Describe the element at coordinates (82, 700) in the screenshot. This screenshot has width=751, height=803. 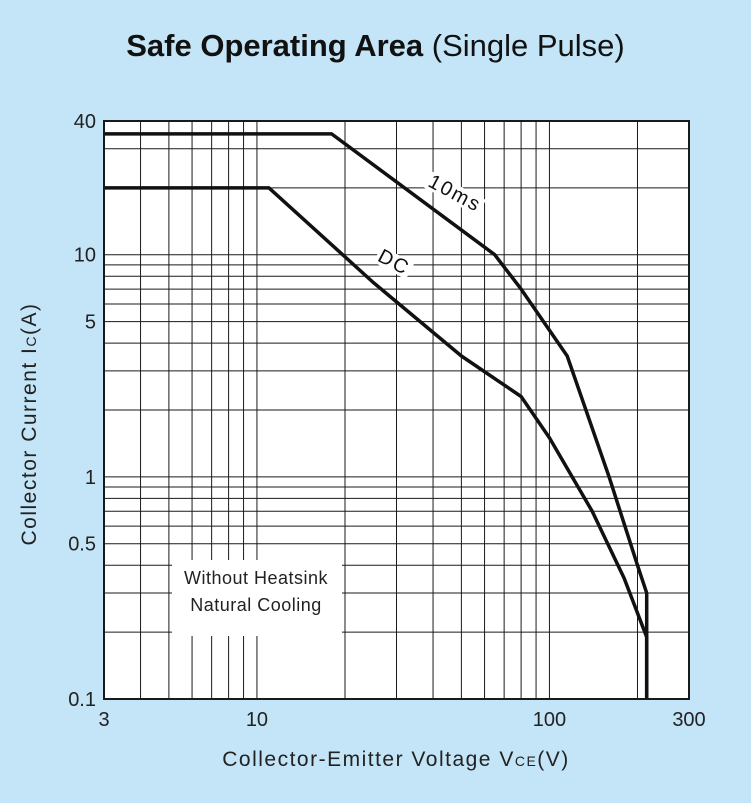
I see `y-tick-label: 0.1` at that location.